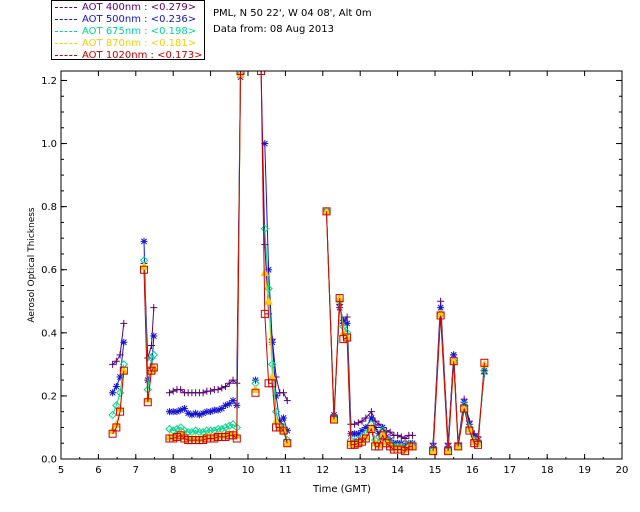 This screenshot has width=640, height=512. I want to click on x-tick-label: 17, so click(509, 470).